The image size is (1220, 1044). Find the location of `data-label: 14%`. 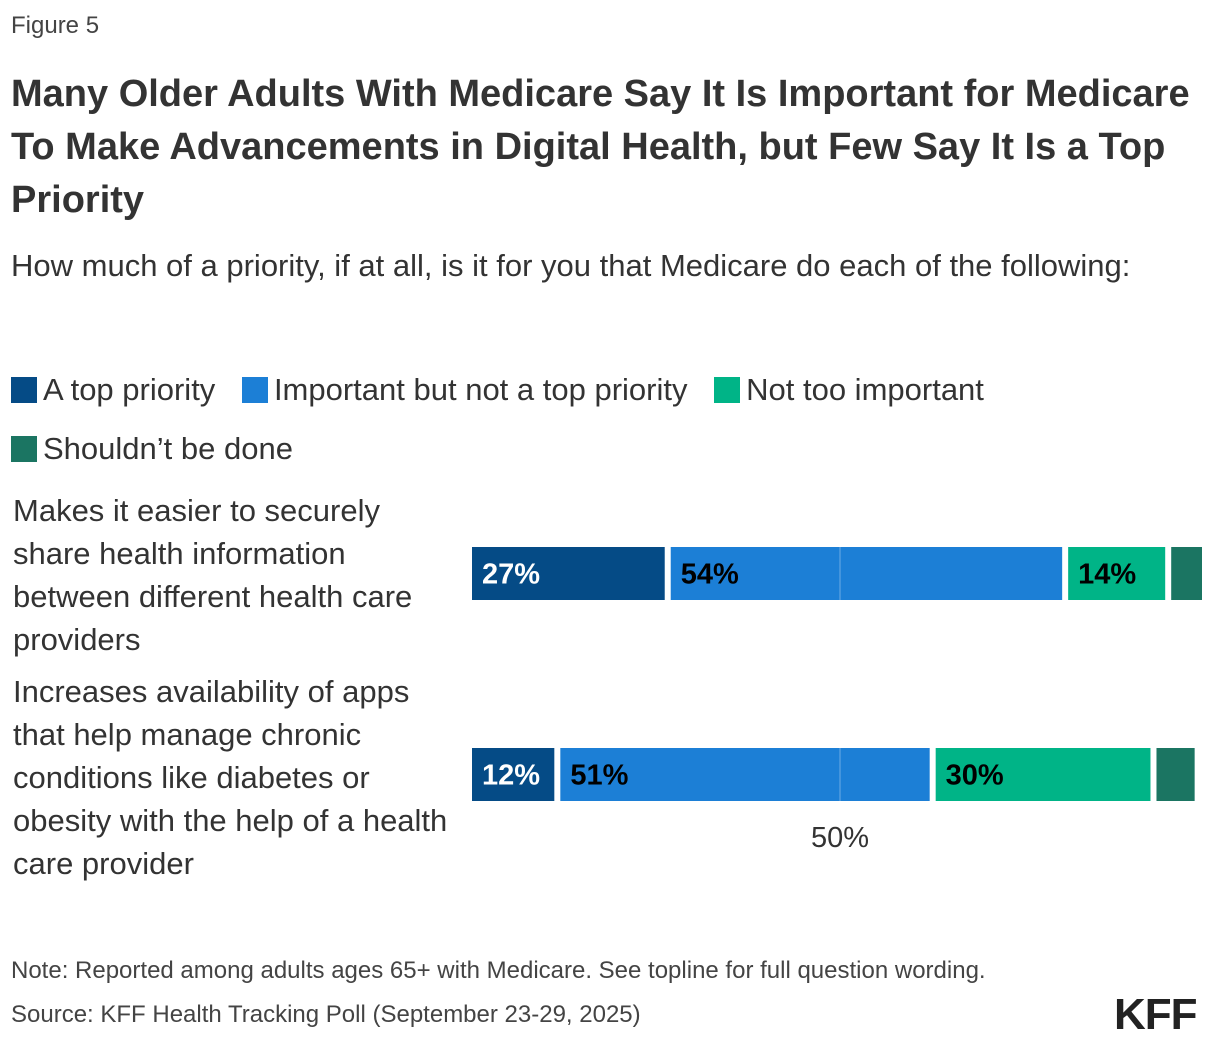

data-label: 14% is located at coordinates (1107, 575).